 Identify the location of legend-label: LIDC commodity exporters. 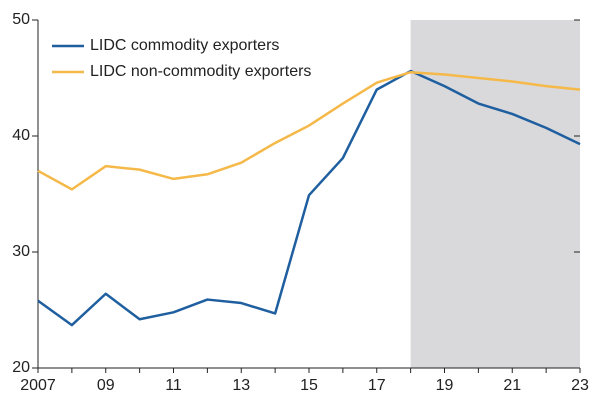
(184, 45).